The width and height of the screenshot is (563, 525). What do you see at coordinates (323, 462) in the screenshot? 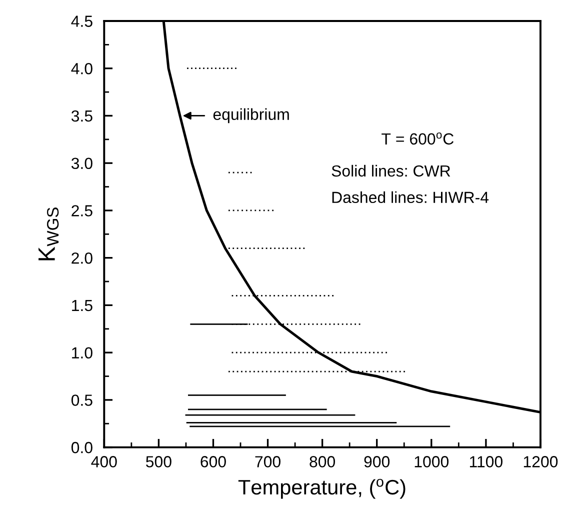
I see `x-tick-label: 800` at bounding box center [323, 462].